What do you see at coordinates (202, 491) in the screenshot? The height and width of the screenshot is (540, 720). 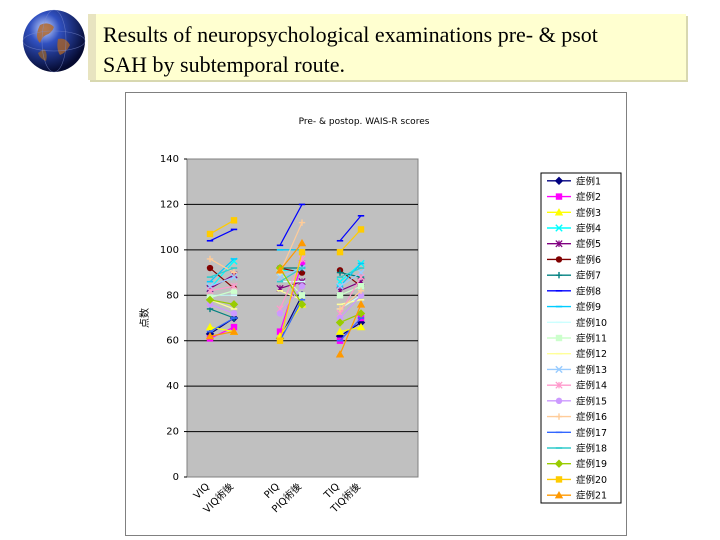 I see `x-tick-label: VIQ` at bounding box center [202, 491].